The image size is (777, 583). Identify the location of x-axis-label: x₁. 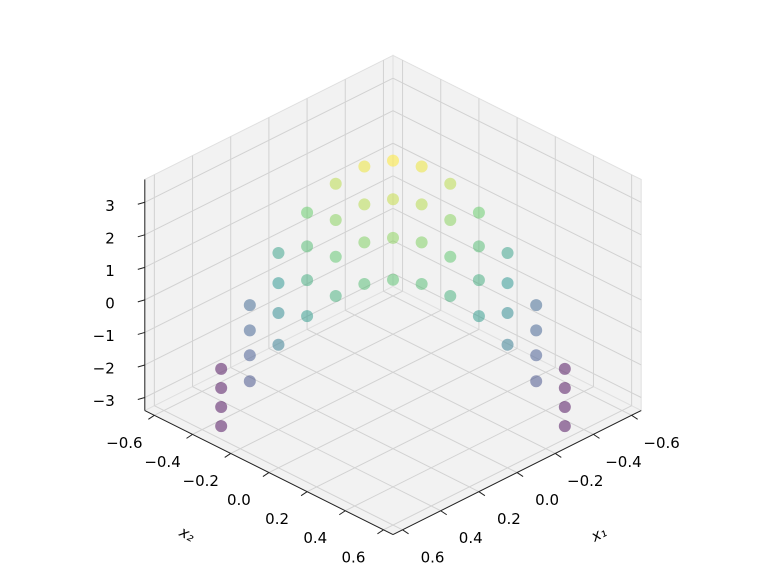
(598, 534).